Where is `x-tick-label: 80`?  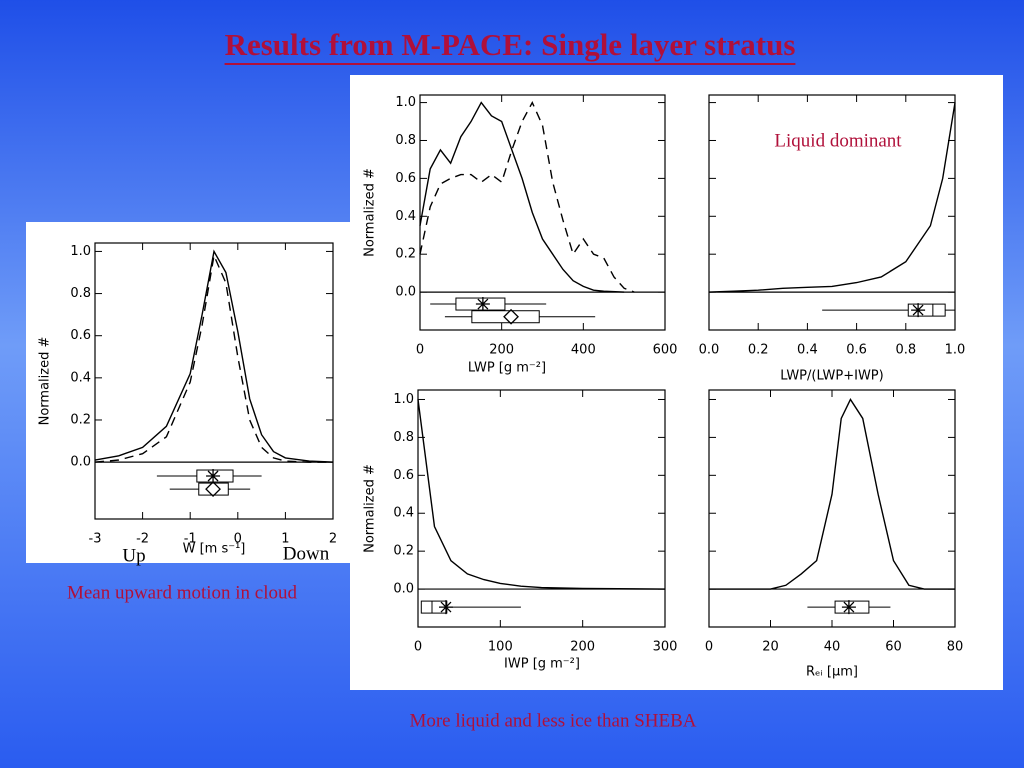
x-tick-label: 80 is located at coordinates (955, 647).